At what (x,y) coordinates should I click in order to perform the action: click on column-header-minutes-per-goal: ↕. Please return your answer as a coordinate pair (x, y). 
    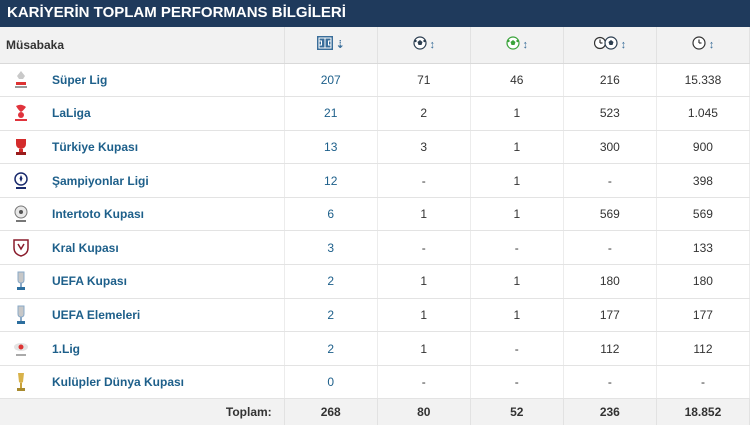
    Looking at the image, I should click on (610, 45).